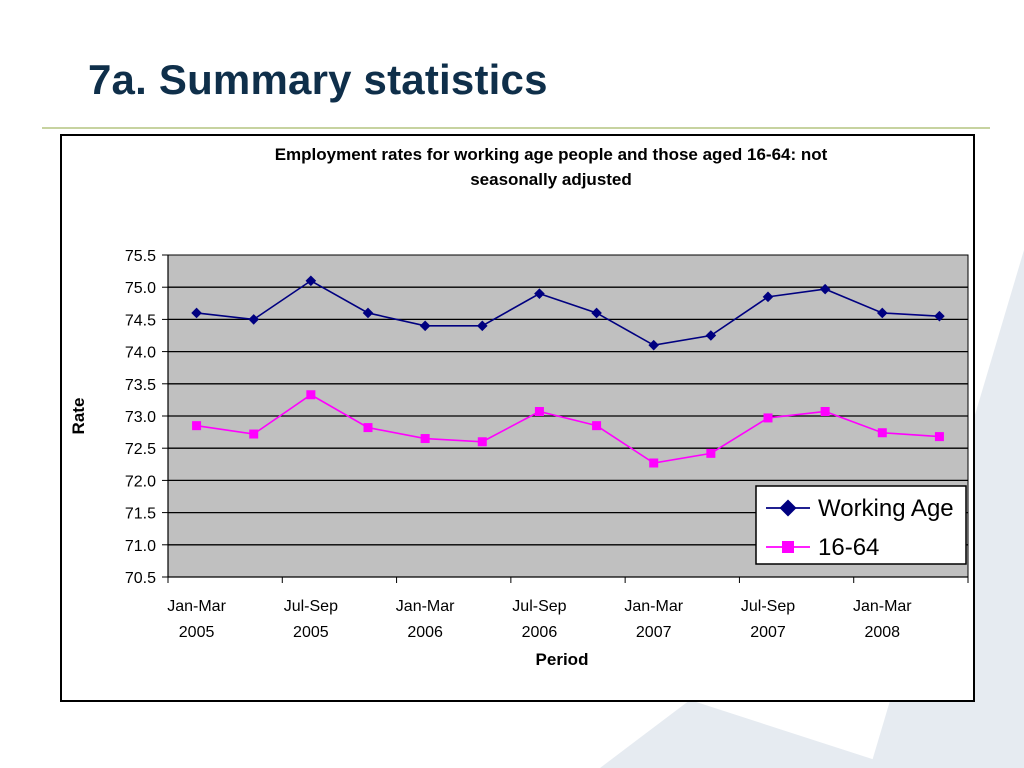  What do you see at coordinates (140, 353) in the screenshot?
I see `y-tick-label: 74.0` at bounding box center [140, 353].